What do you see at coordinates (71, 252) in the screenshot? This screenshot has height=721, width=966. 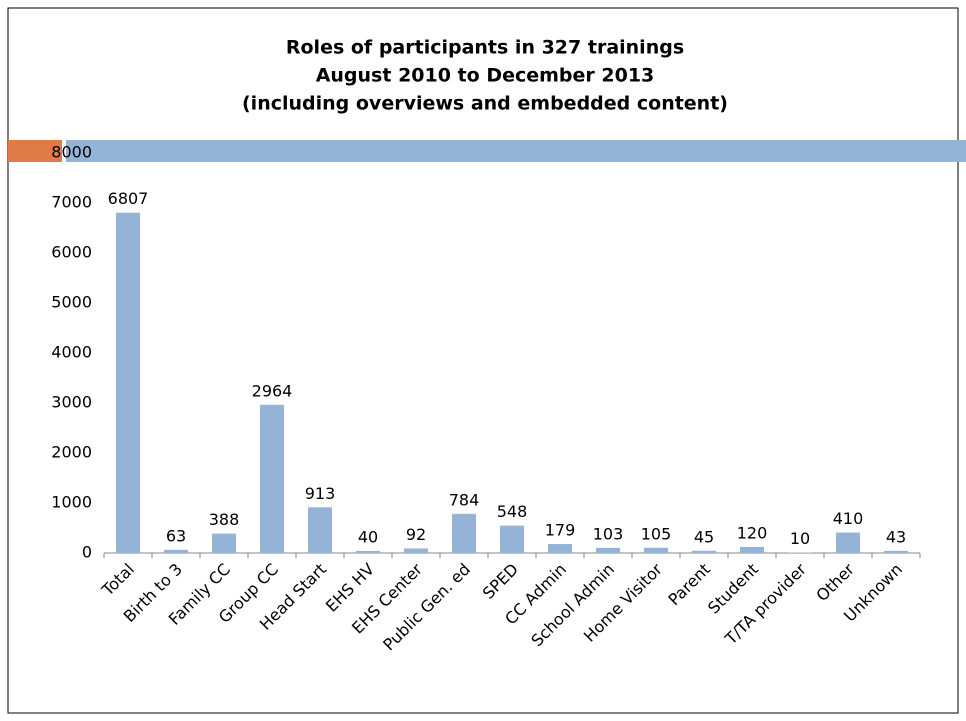 I see `y-tick-label: 6000` at bounding box center [71, 252].